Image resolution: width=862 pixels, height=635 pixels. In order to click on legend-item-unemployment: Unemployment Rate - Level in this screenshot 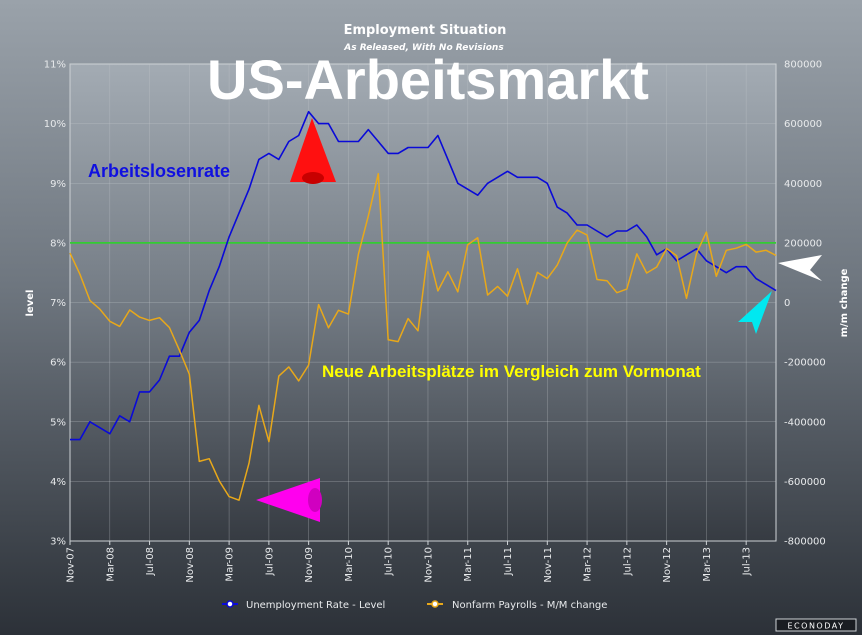, I will do `click(303, 605)`.